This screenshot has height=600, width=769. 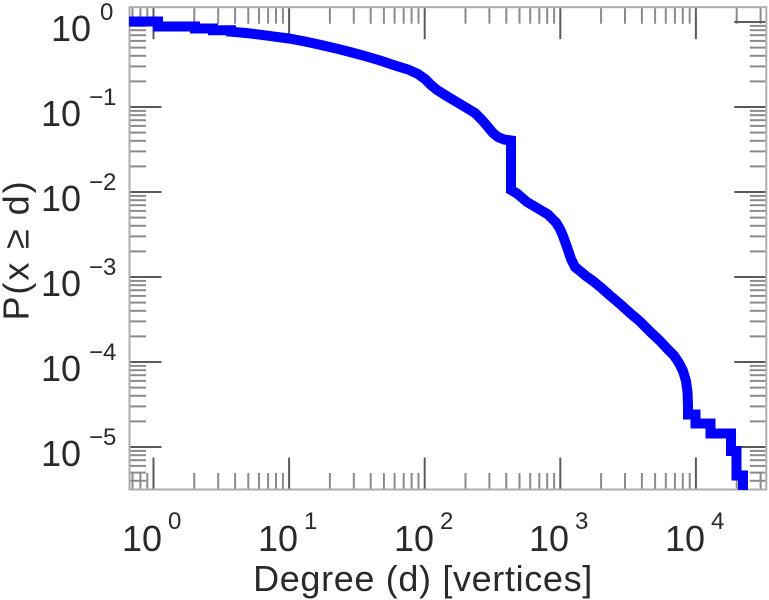 I want to click on svg-text: 3, so click(x=581, y=521).